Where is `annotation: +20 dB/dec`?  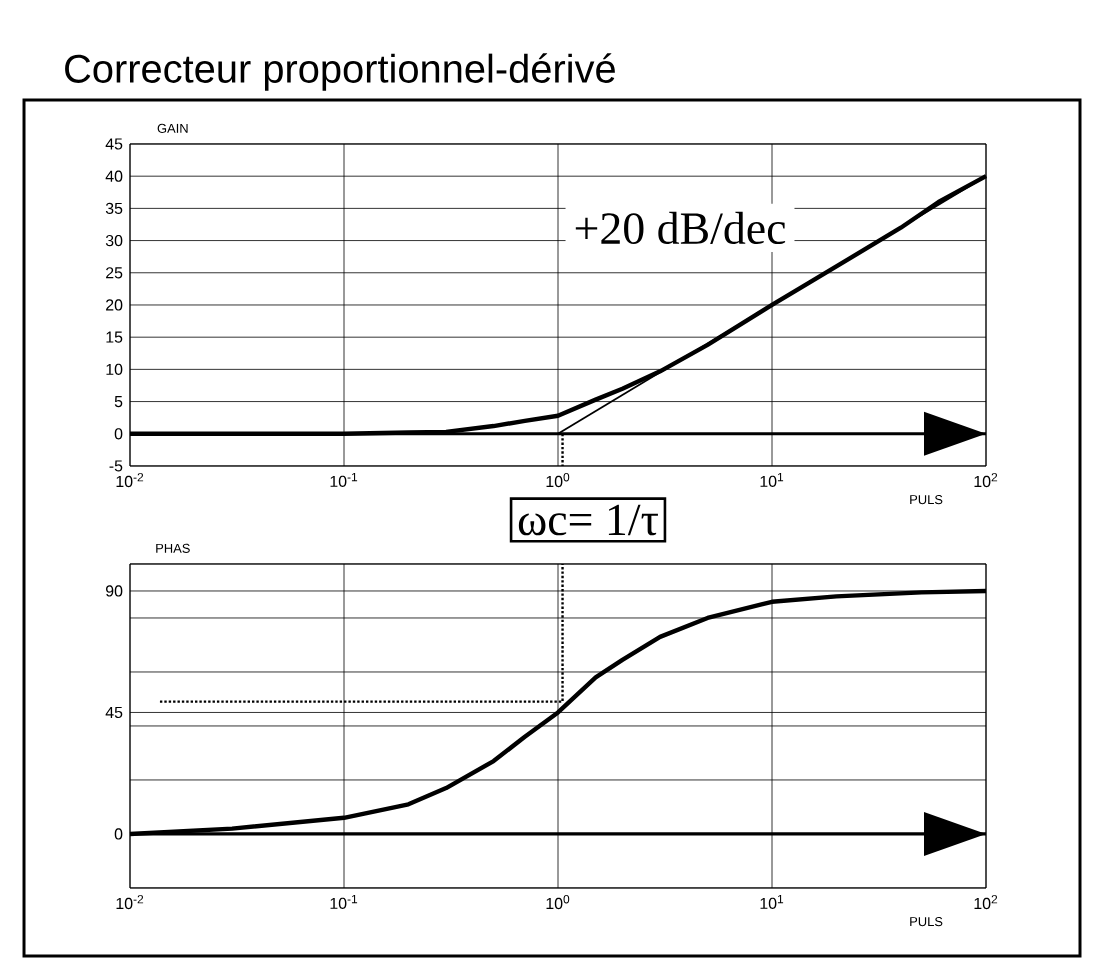 annotation: +20 dB/dec is located at coordinates (680, 228).